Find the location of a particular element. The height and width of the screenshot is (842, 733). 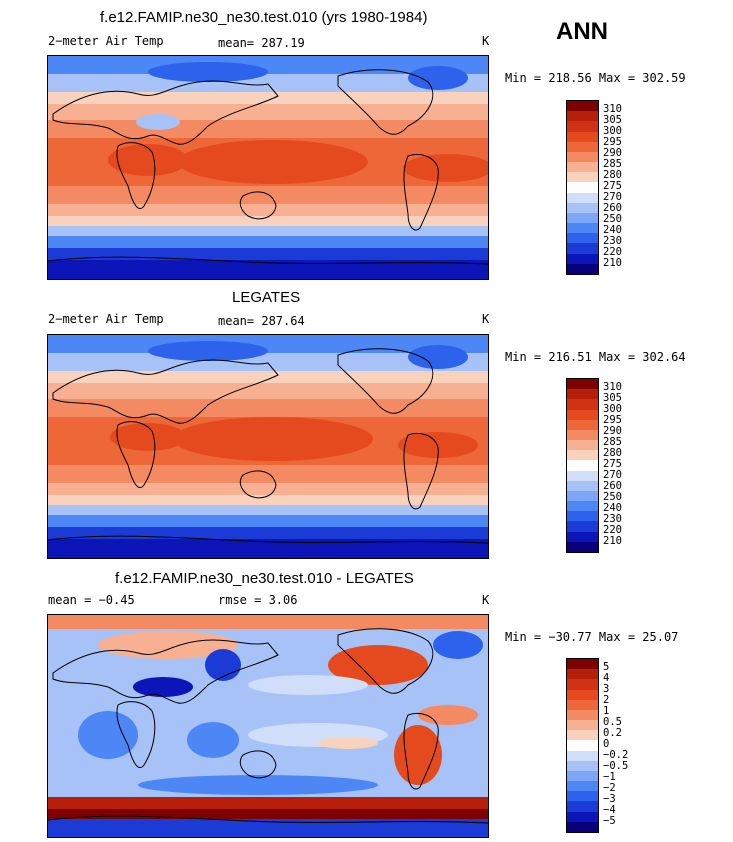

panel1-colorbar-label: 230 is located at coordinates (612, 241).